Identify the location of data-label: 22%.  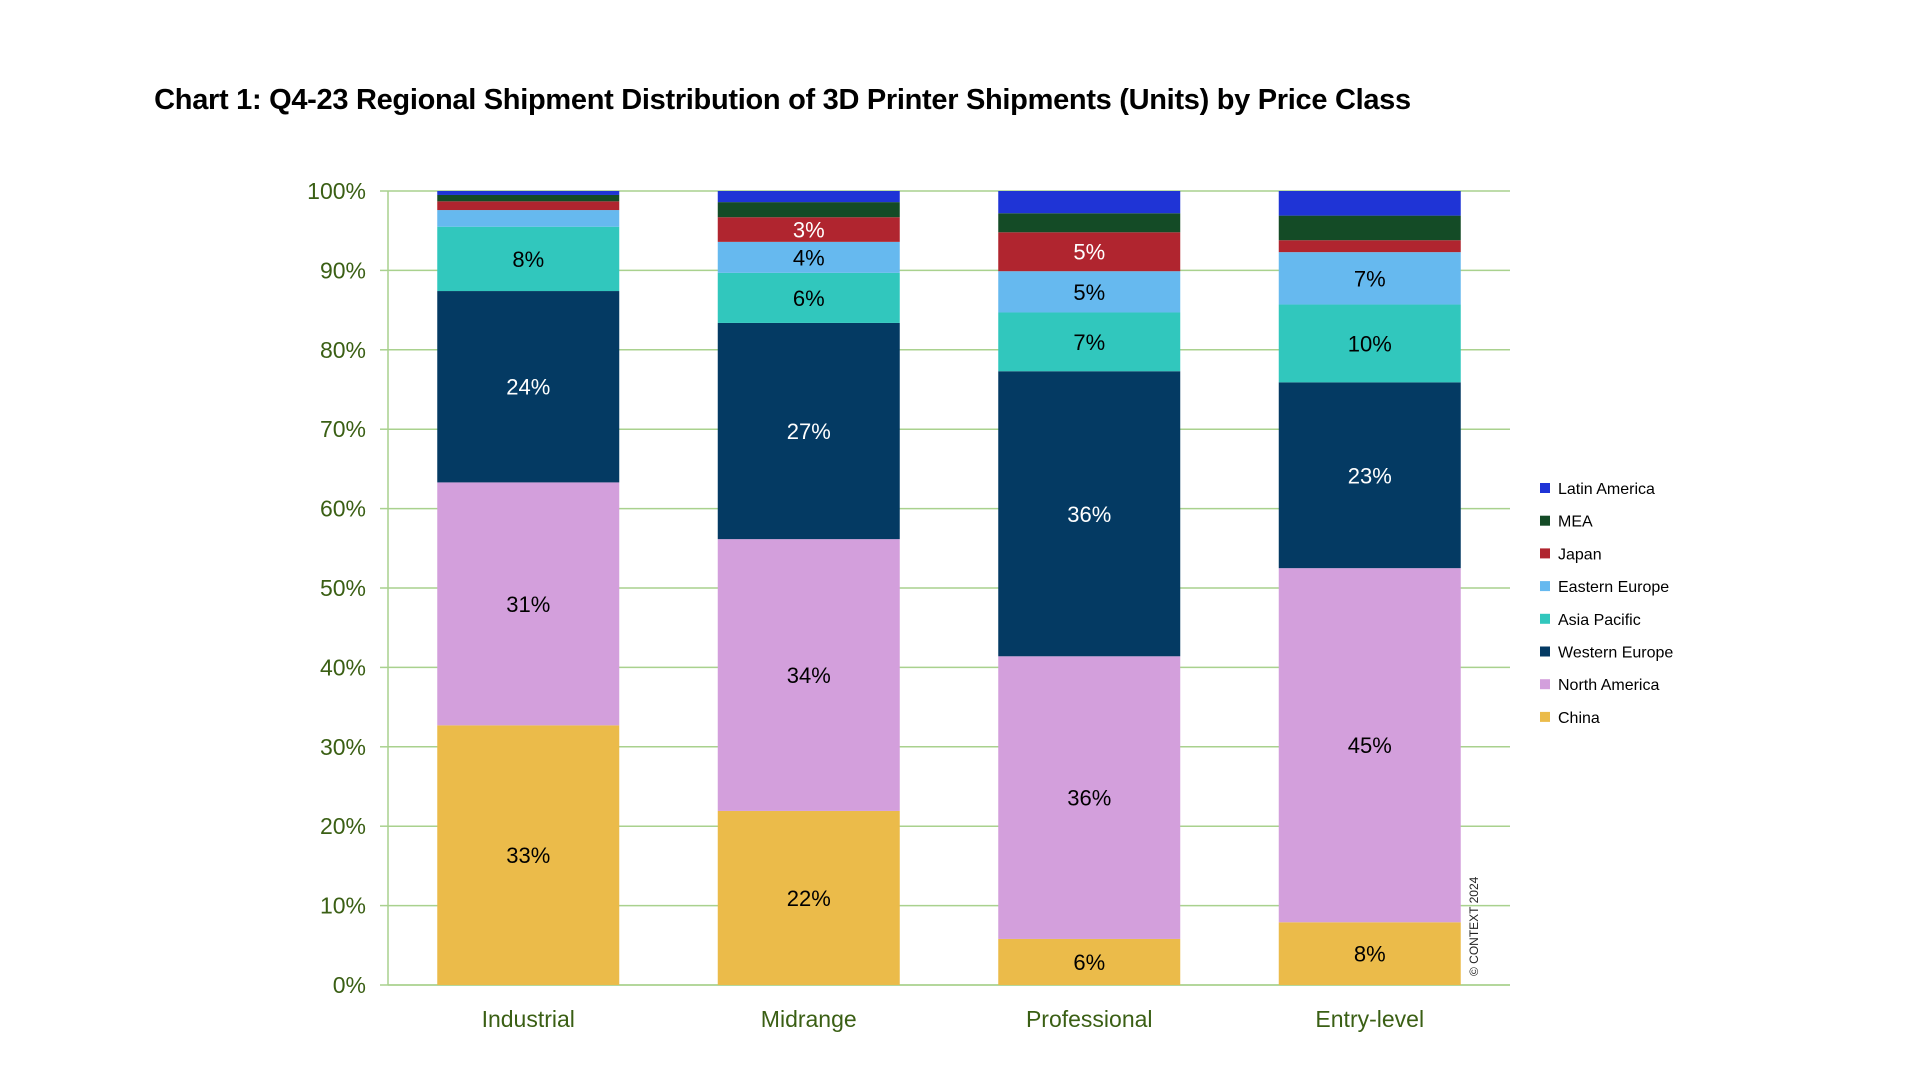
(809, 898).